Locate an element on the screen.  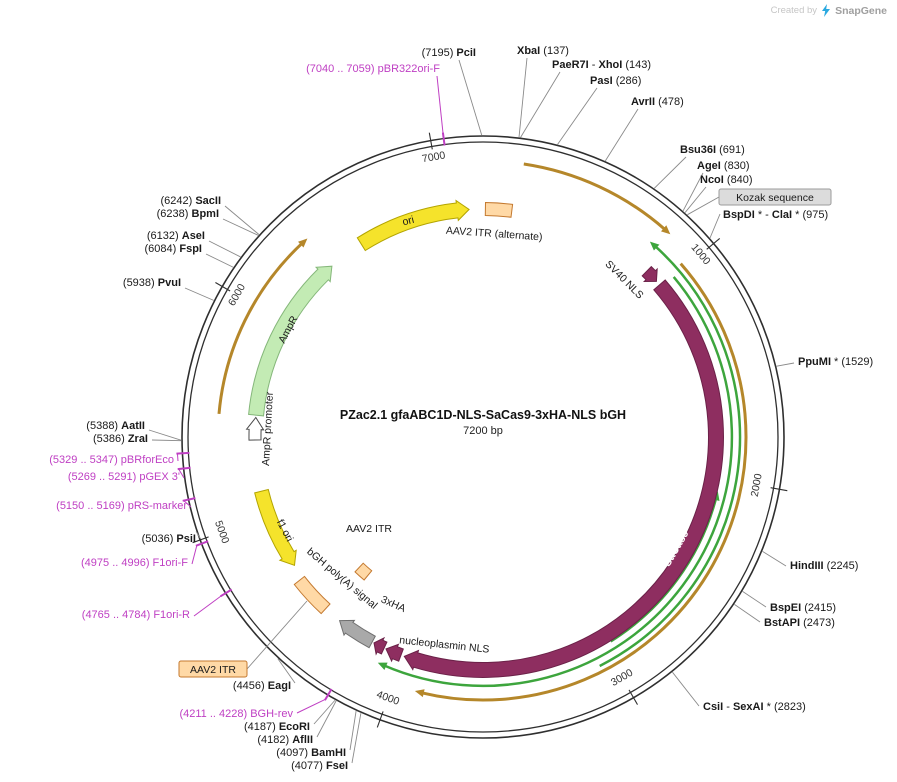
primer-label-BGH-rev: (4211 .. 4228) BGH-rev is located at coordinates (236, 714).